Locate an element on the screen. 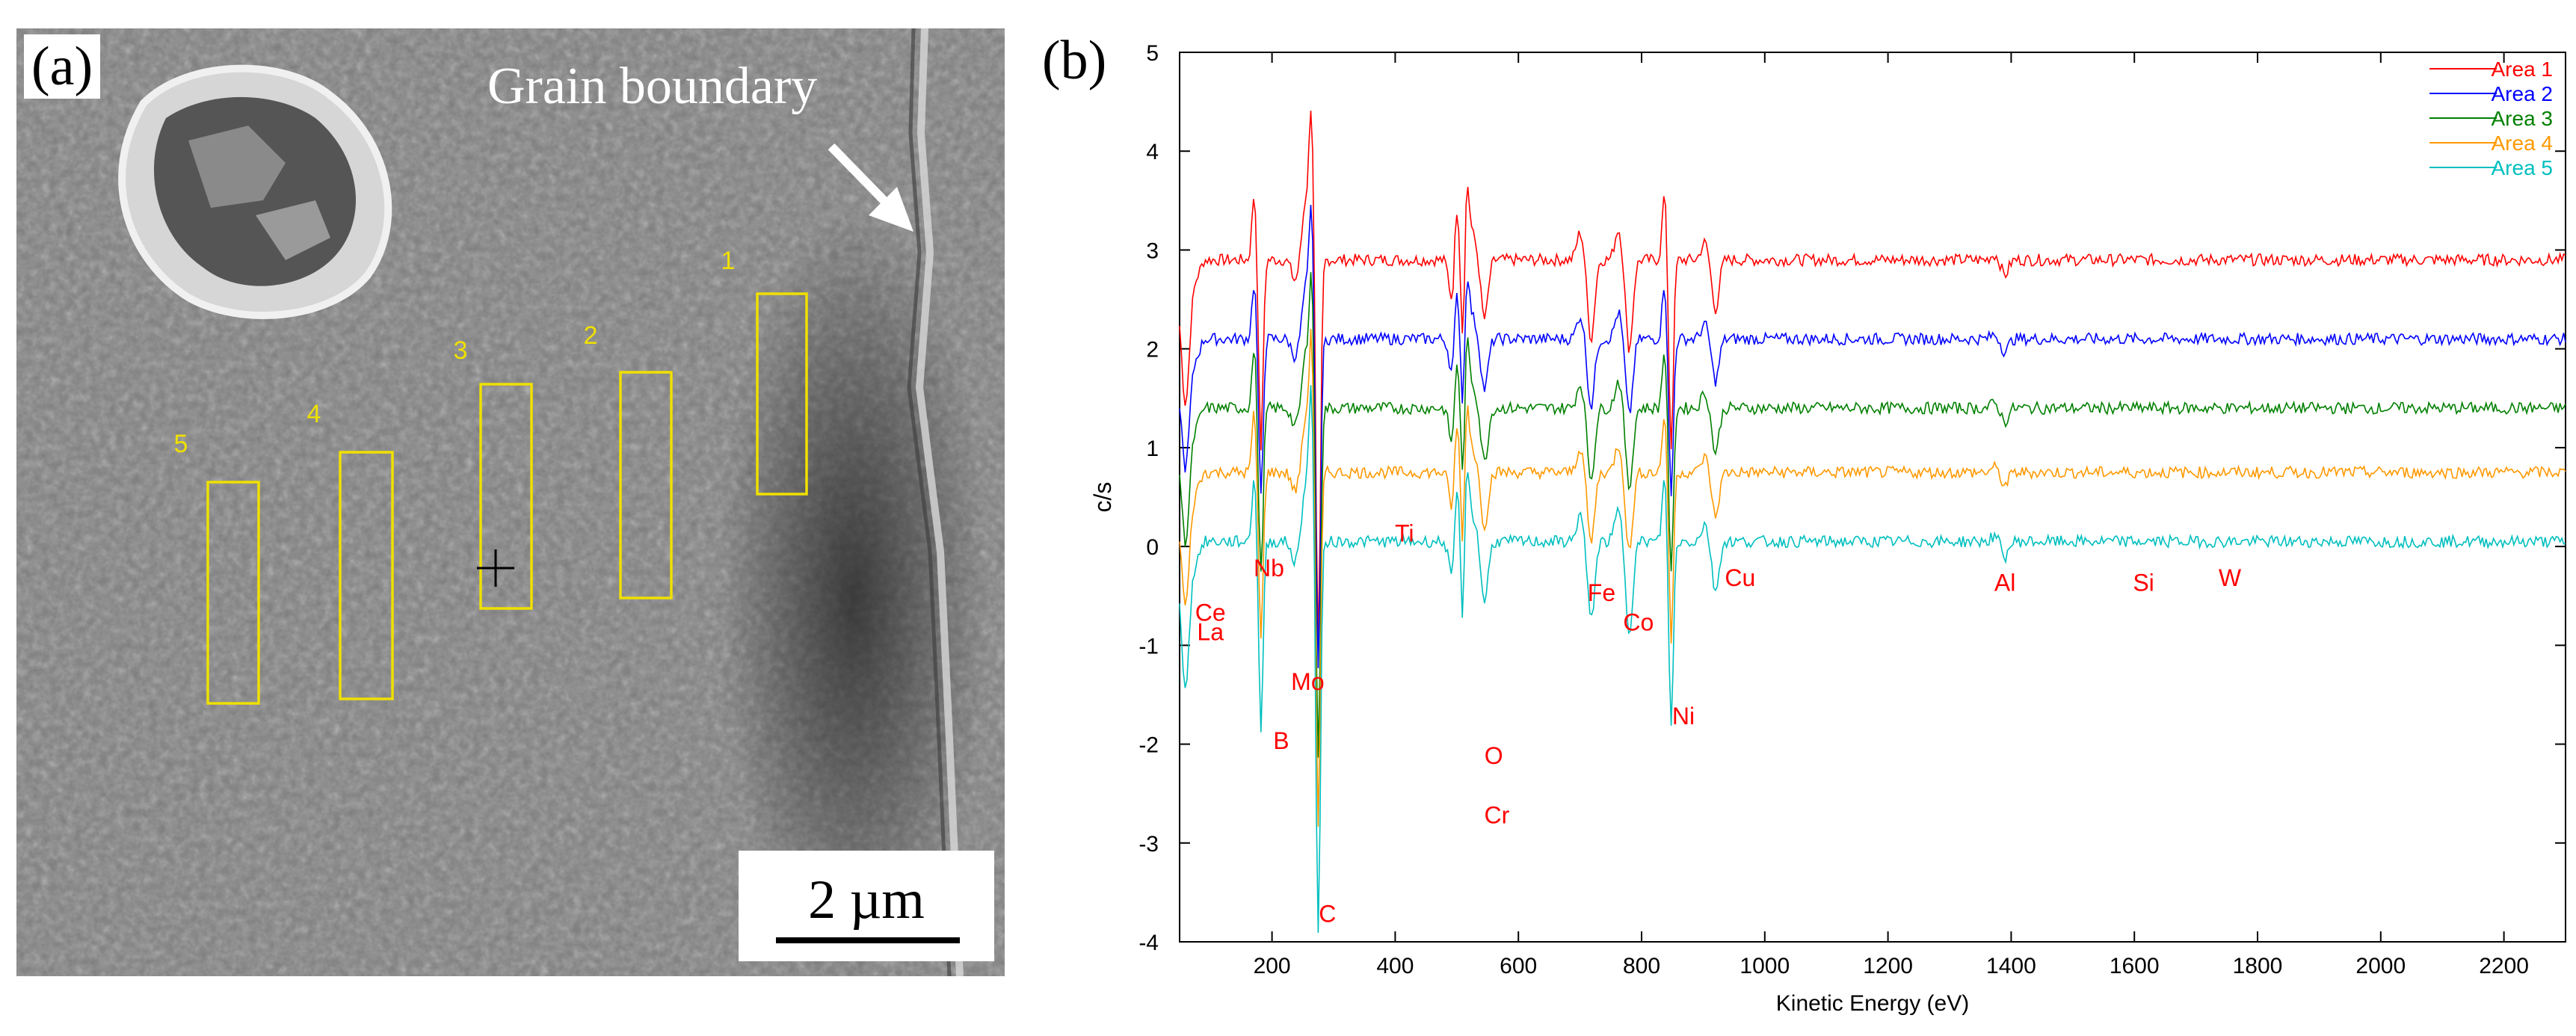 The image size is (2576, 1036). y-tick-label: 3 is located at coordinates (1152, 251).